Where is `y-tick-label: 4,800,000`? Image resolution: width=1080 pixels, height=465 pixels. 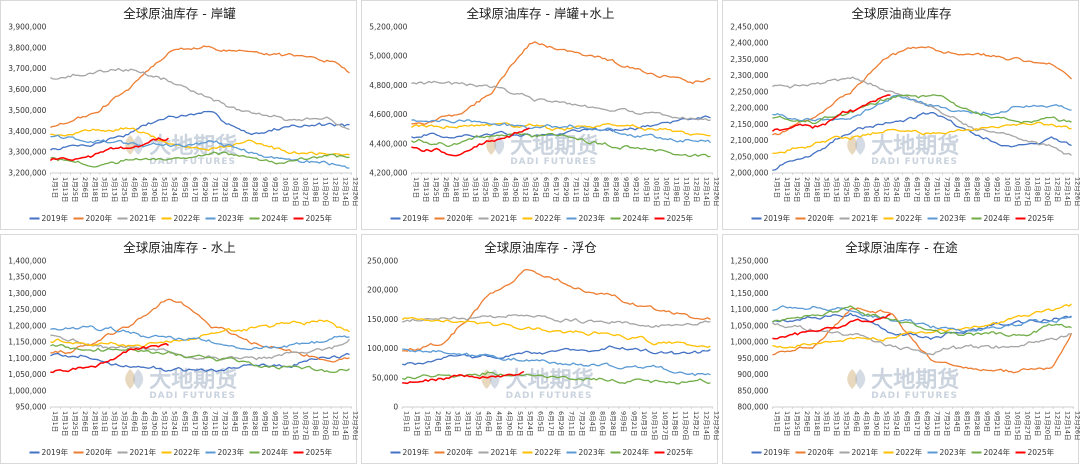 y-tick-label: 4,800,000 is located at coordinates (388, 85).